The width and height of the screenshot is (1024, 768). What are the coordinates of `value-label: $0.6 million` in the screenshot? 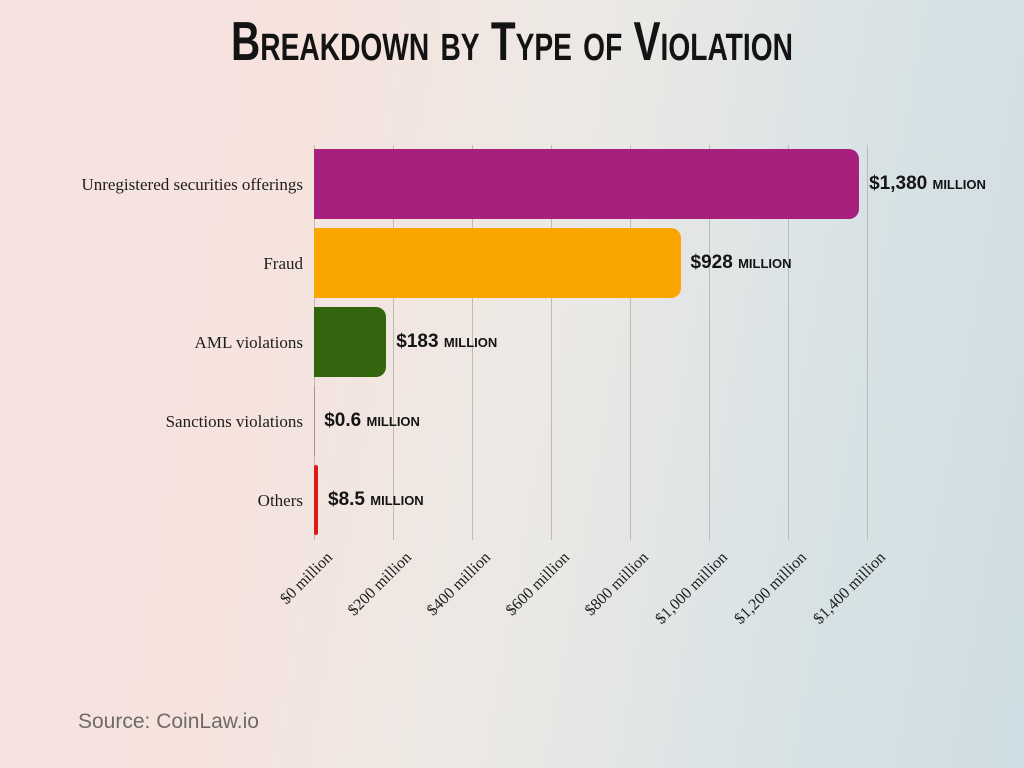 It's located at (372, 420).